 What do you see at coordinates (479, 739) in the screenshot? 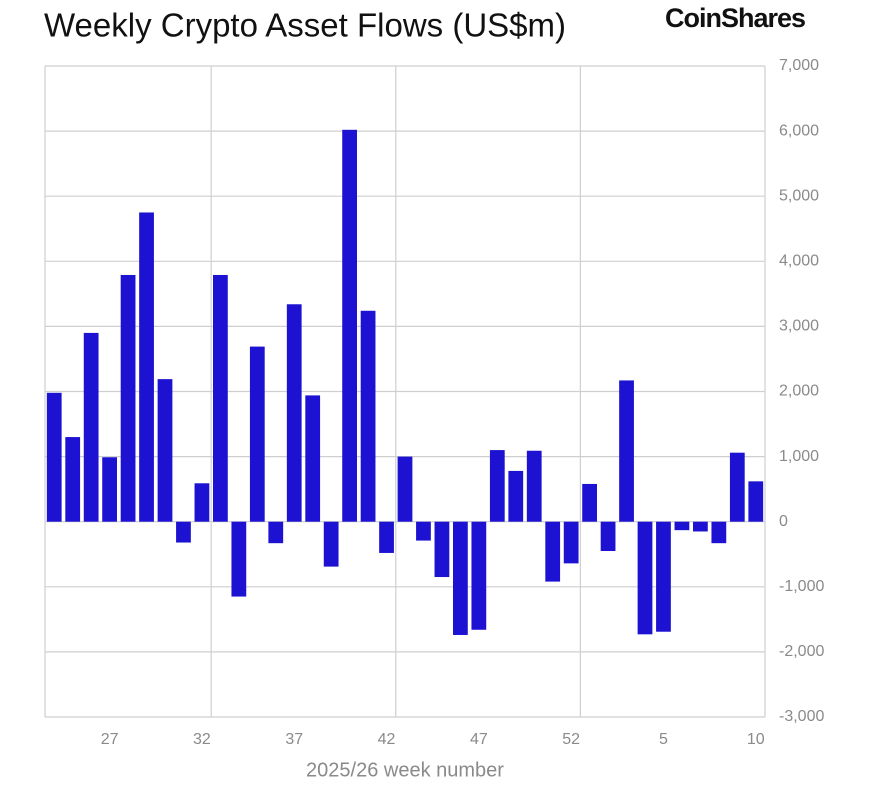
I see `x-tick-label: 47` at bounding box center [479, 739].